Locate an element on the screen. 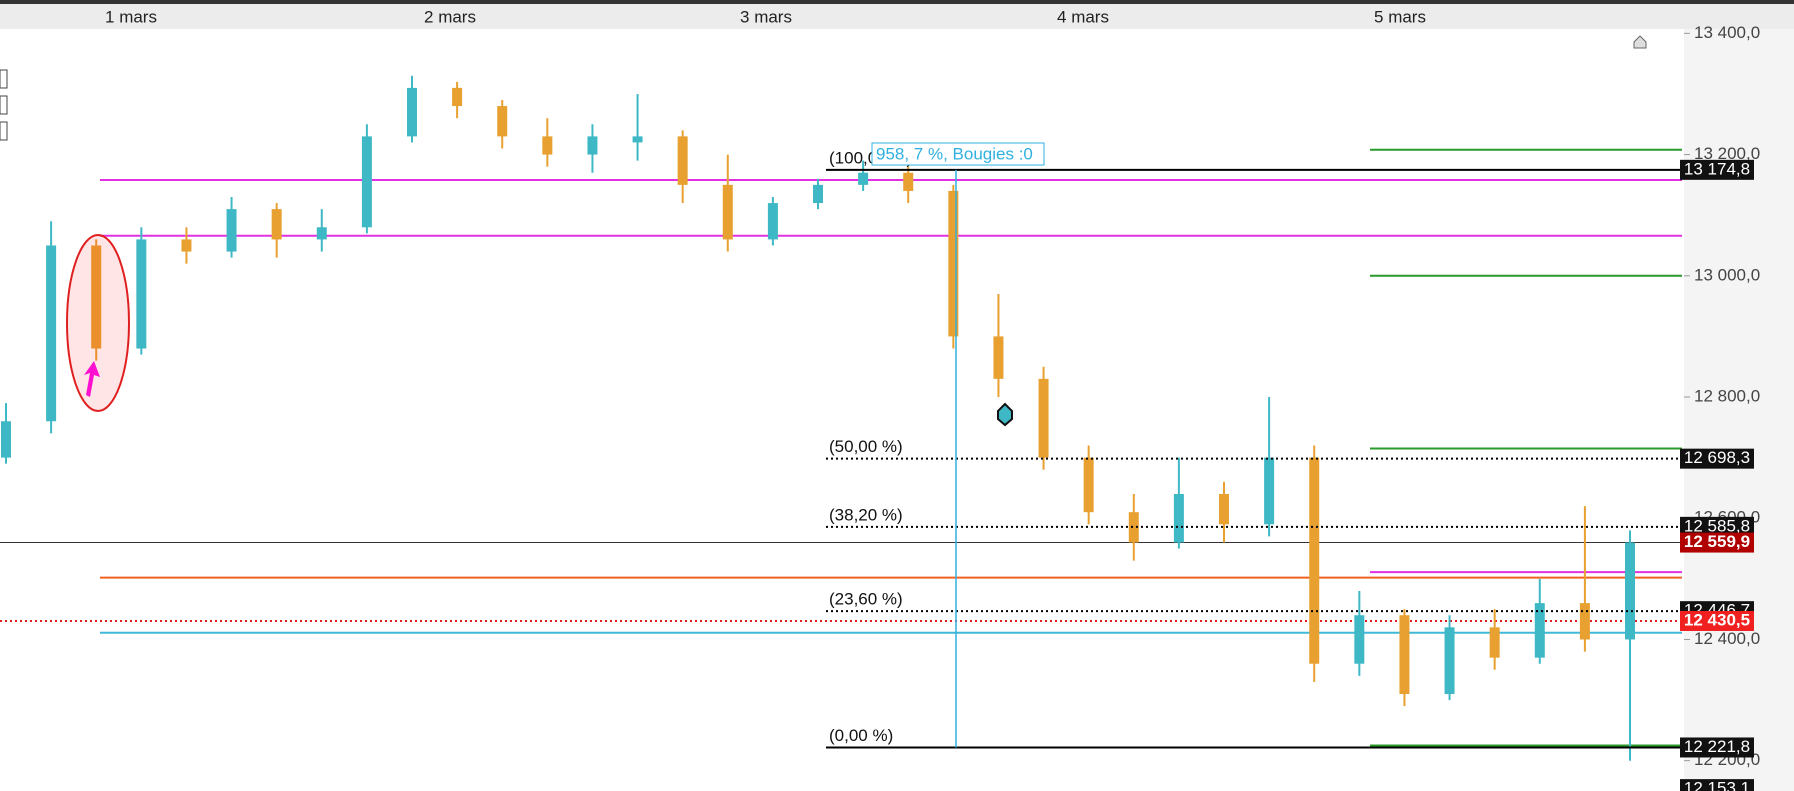 The width and height of the screenshot is (1794, 791). date-label: 5 mars is located at coordinates (1400, 16).